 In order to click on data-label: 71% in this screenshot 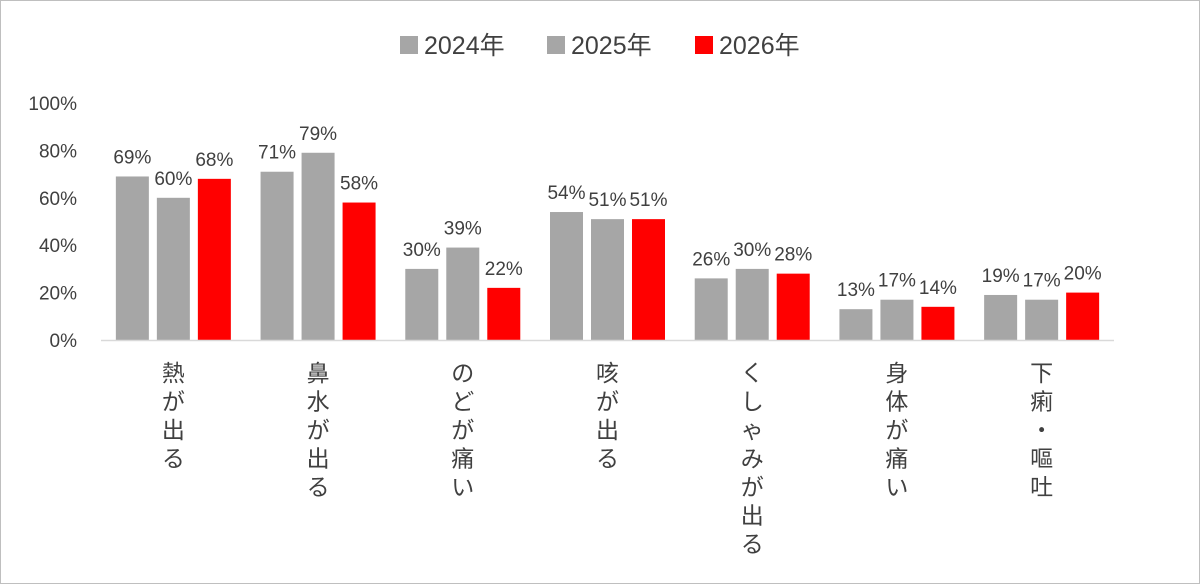, I will do `click(277, 153)`.